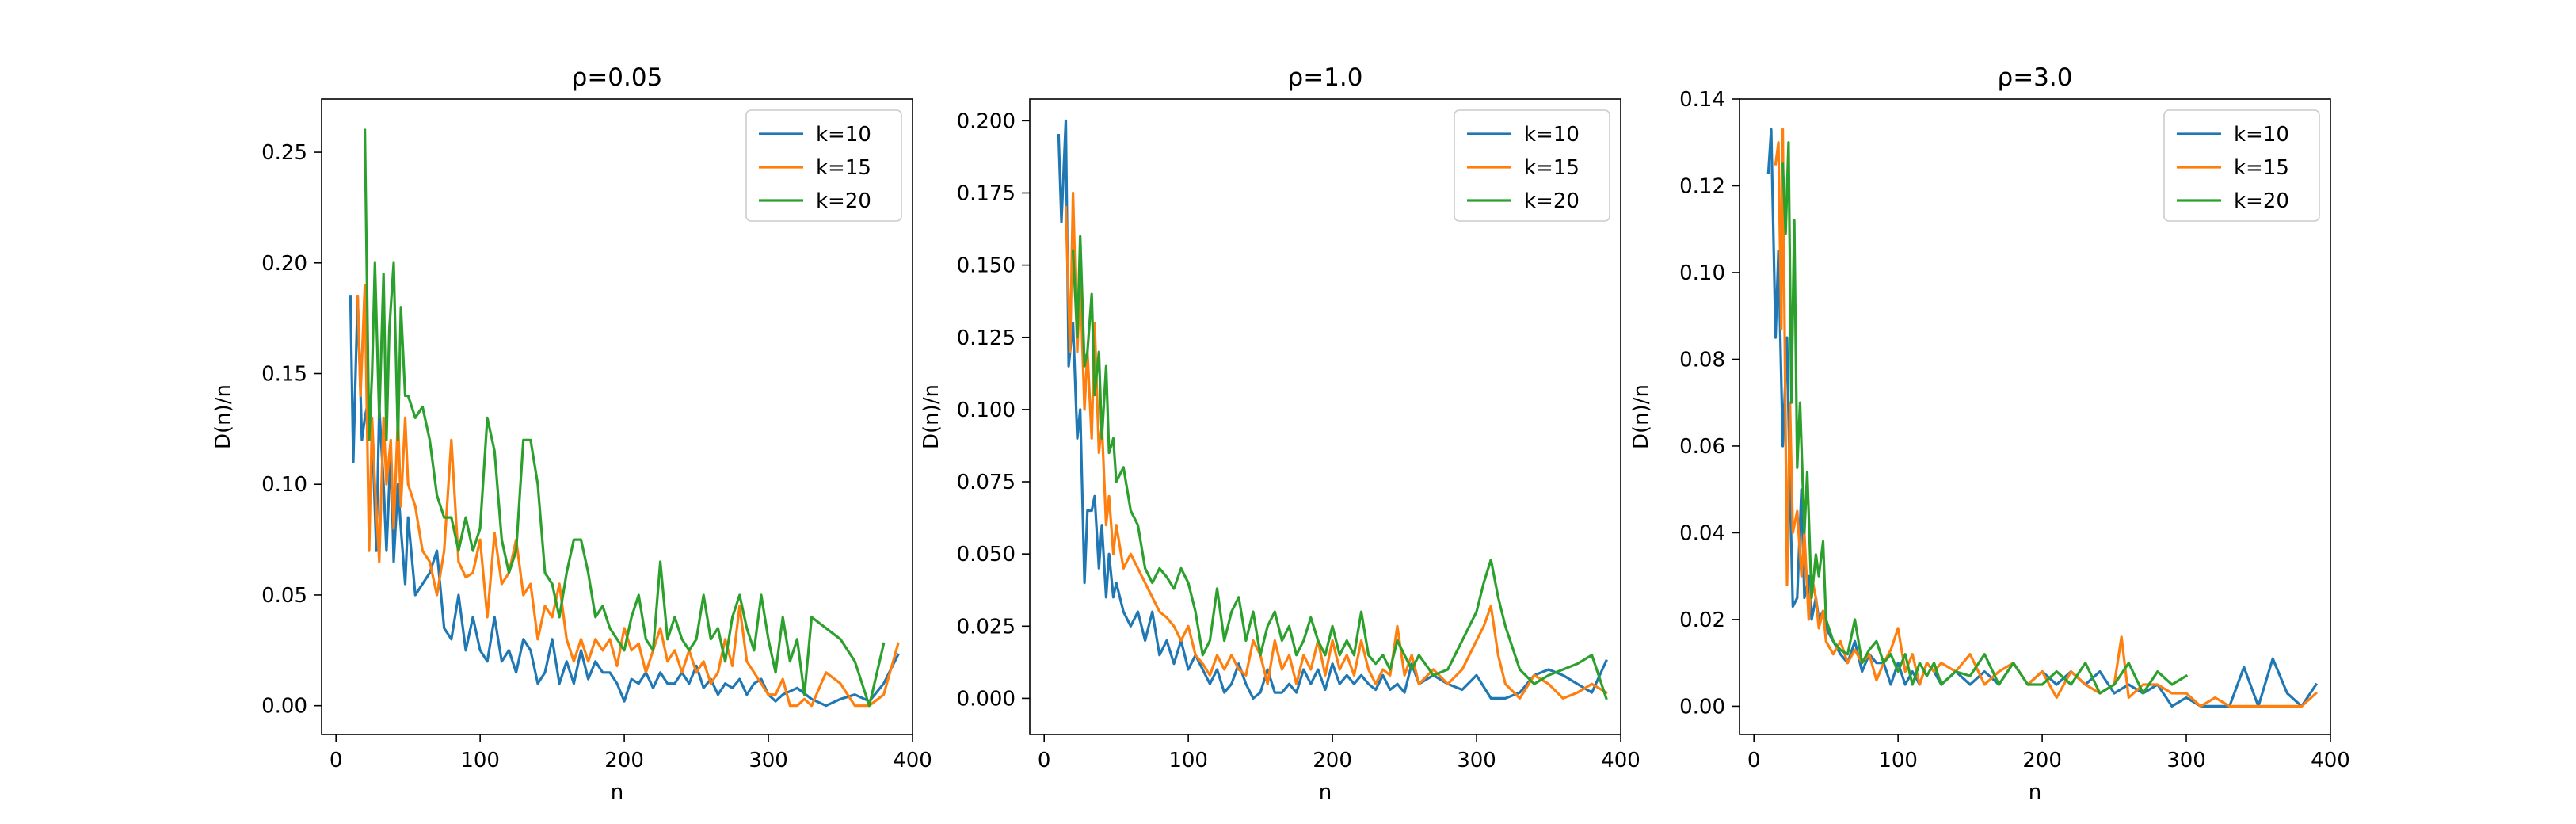 Image resolution: width=2576 pixels, height=824 pixels. I want to click on chart-title: ρ=3.0, so click(2035, 77).